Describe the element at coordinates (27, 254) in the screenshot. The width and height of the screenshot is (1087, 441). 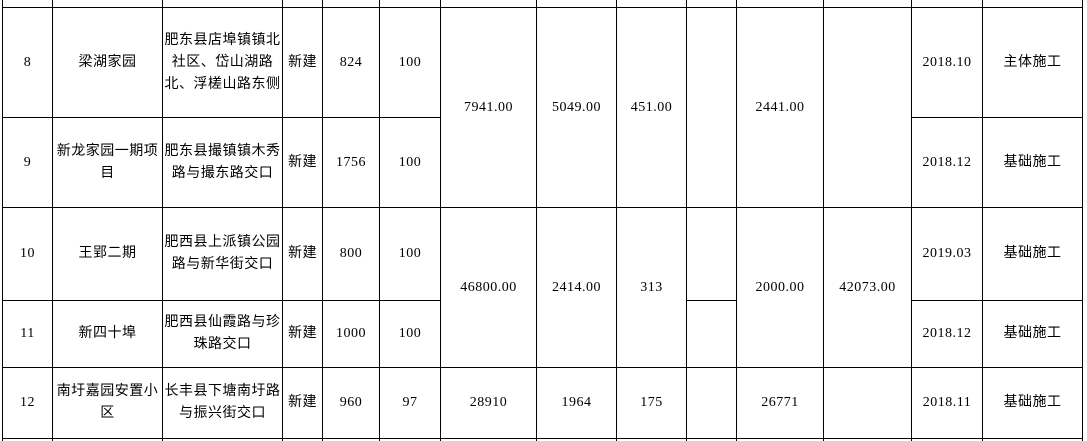
I see `seq-cell: 10` at that location.